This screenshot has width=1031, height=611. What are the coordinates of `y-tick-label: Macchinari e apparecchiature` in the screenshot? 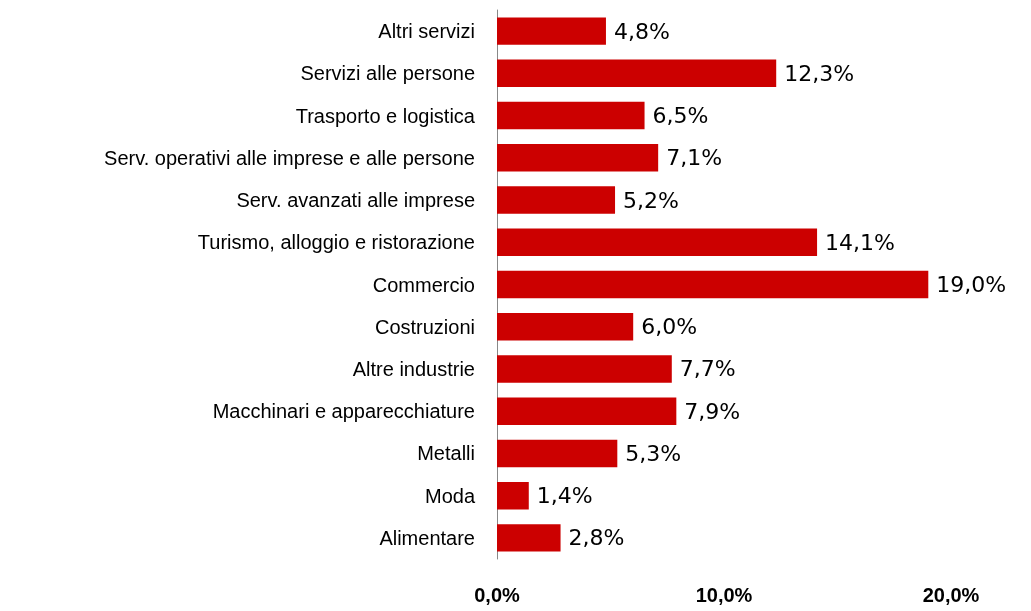 It's located at (343, 411).